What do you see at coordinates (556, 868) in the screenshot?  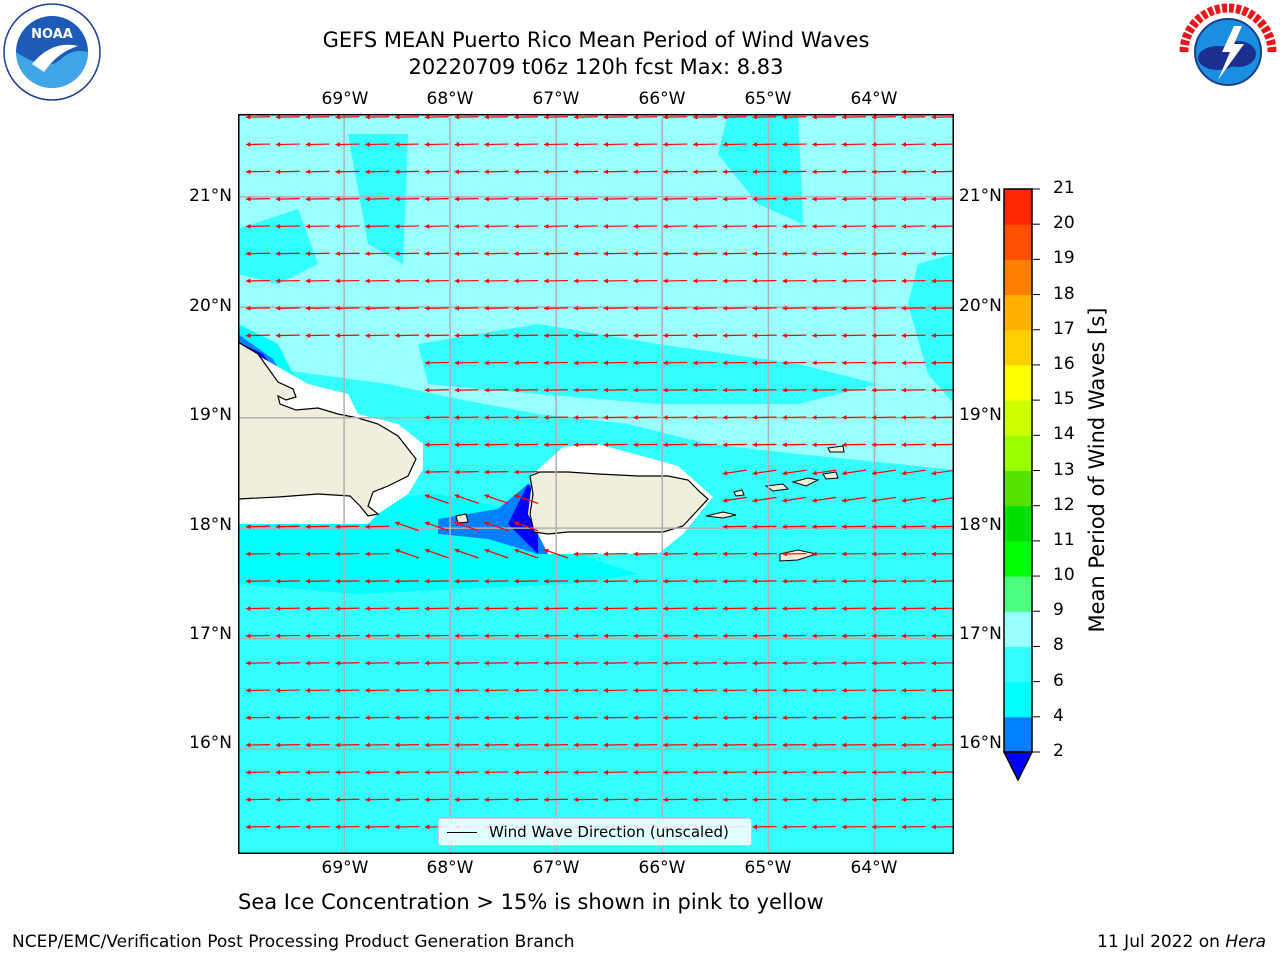 I see `bottom-tick-67w: 67°W` at bounding box center [556, 868].